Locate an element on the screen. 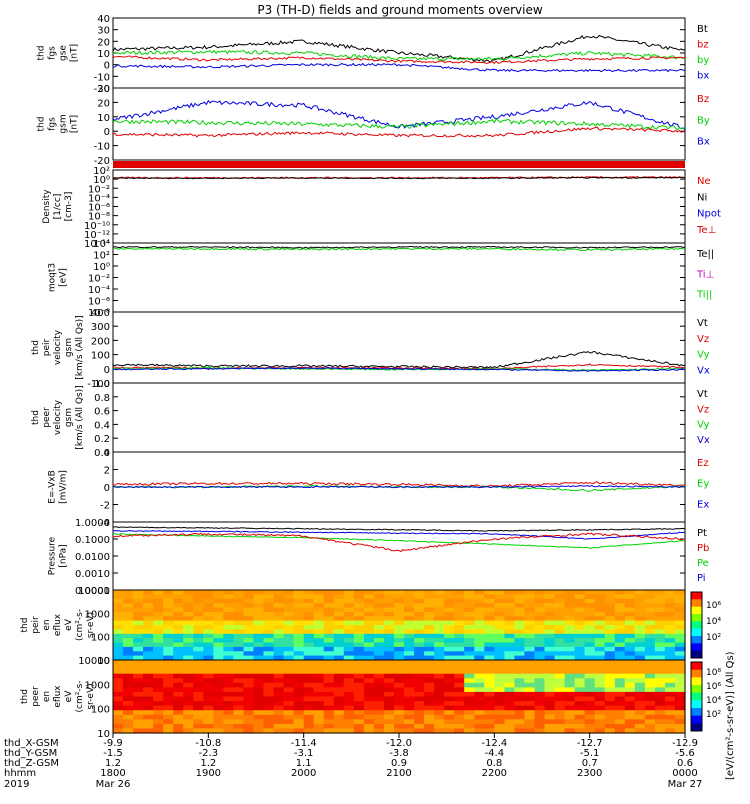 The image size is (750, 804). xtick-label: 0.9 is located at coordinates (399, 763).